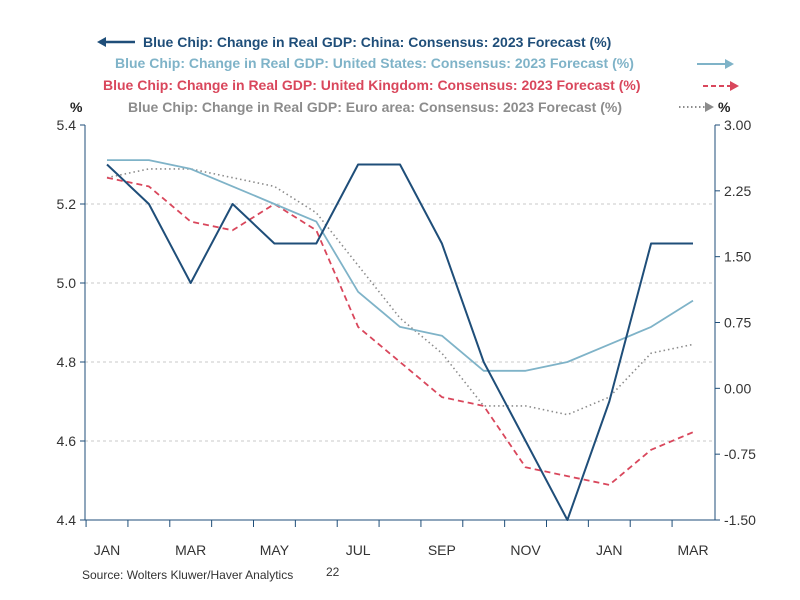  I want to click on right-axis-tick-label: -1.50, so click(740, 520).